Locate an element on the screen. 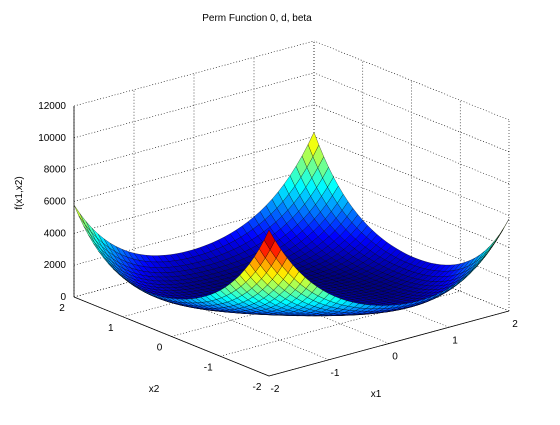 This screenshot has height=425, width=560. x-tick-label: 0 is located at coordinates (395, 357).